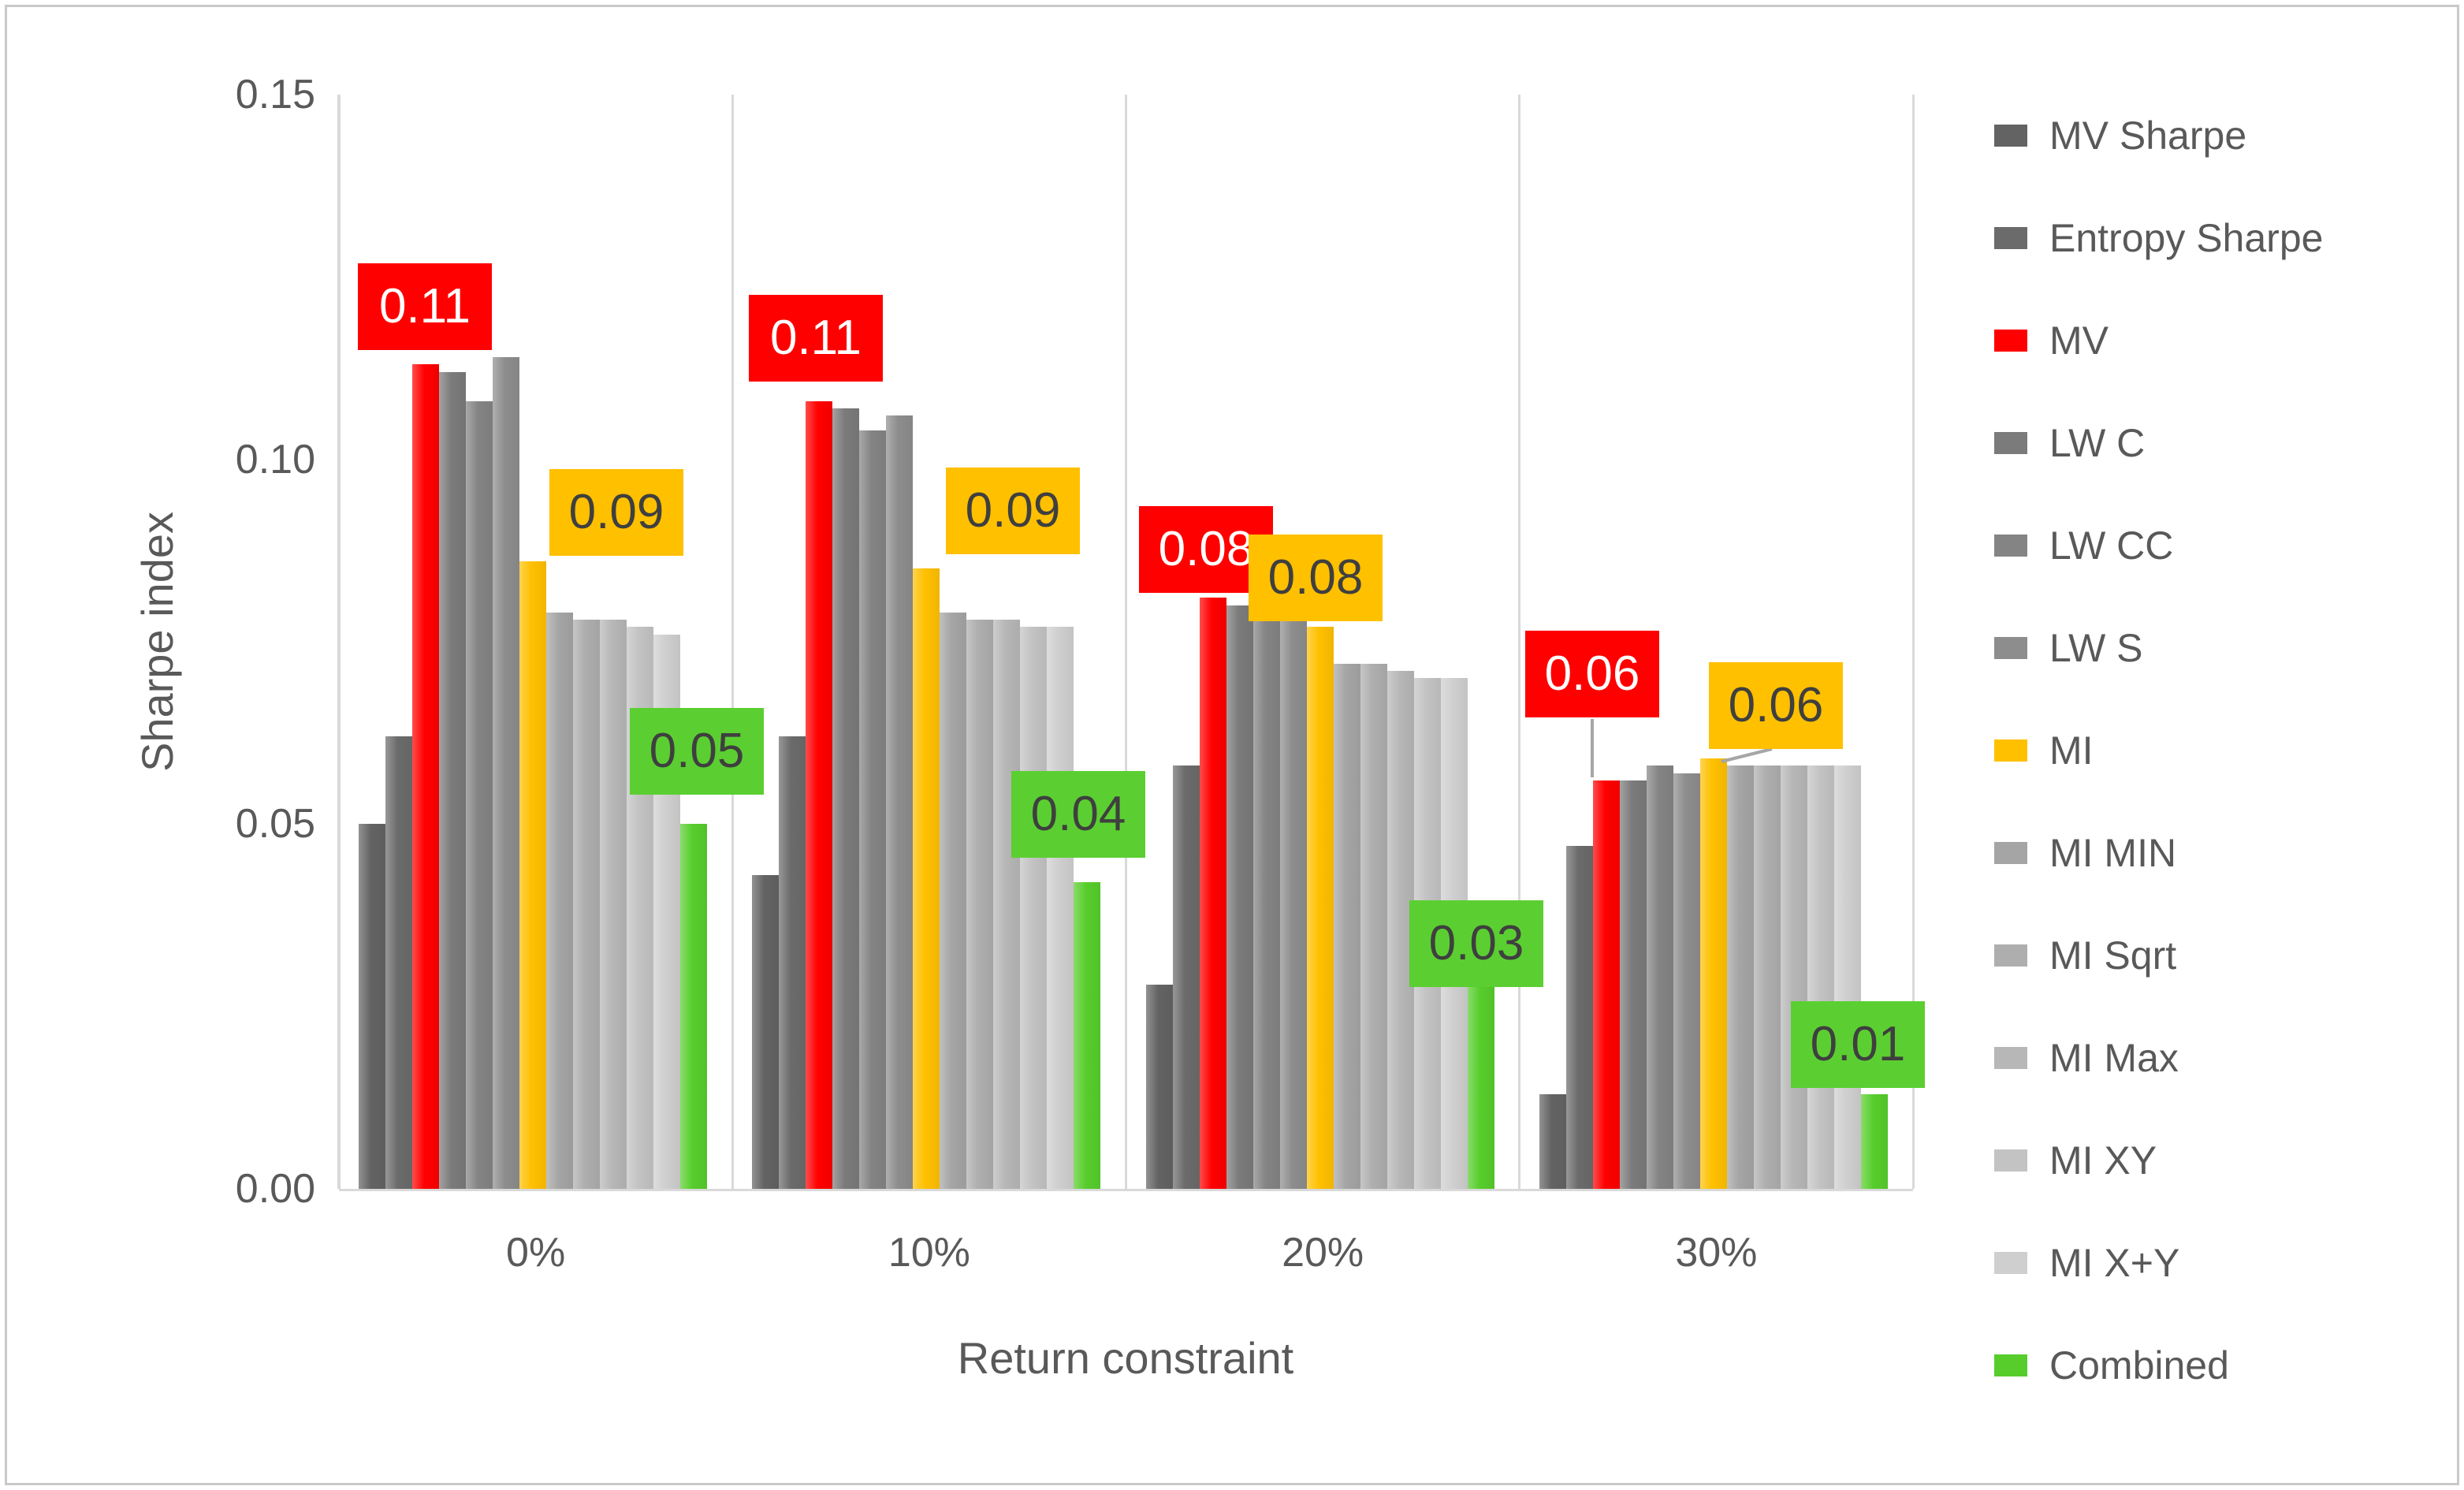 Image resolution: width=2464 pixels, height=1490 pixels. What do you see at coordinates (900, 802) in the screenshot?
I see `bar-lw-s-10%` at bounding box center [900, 802].